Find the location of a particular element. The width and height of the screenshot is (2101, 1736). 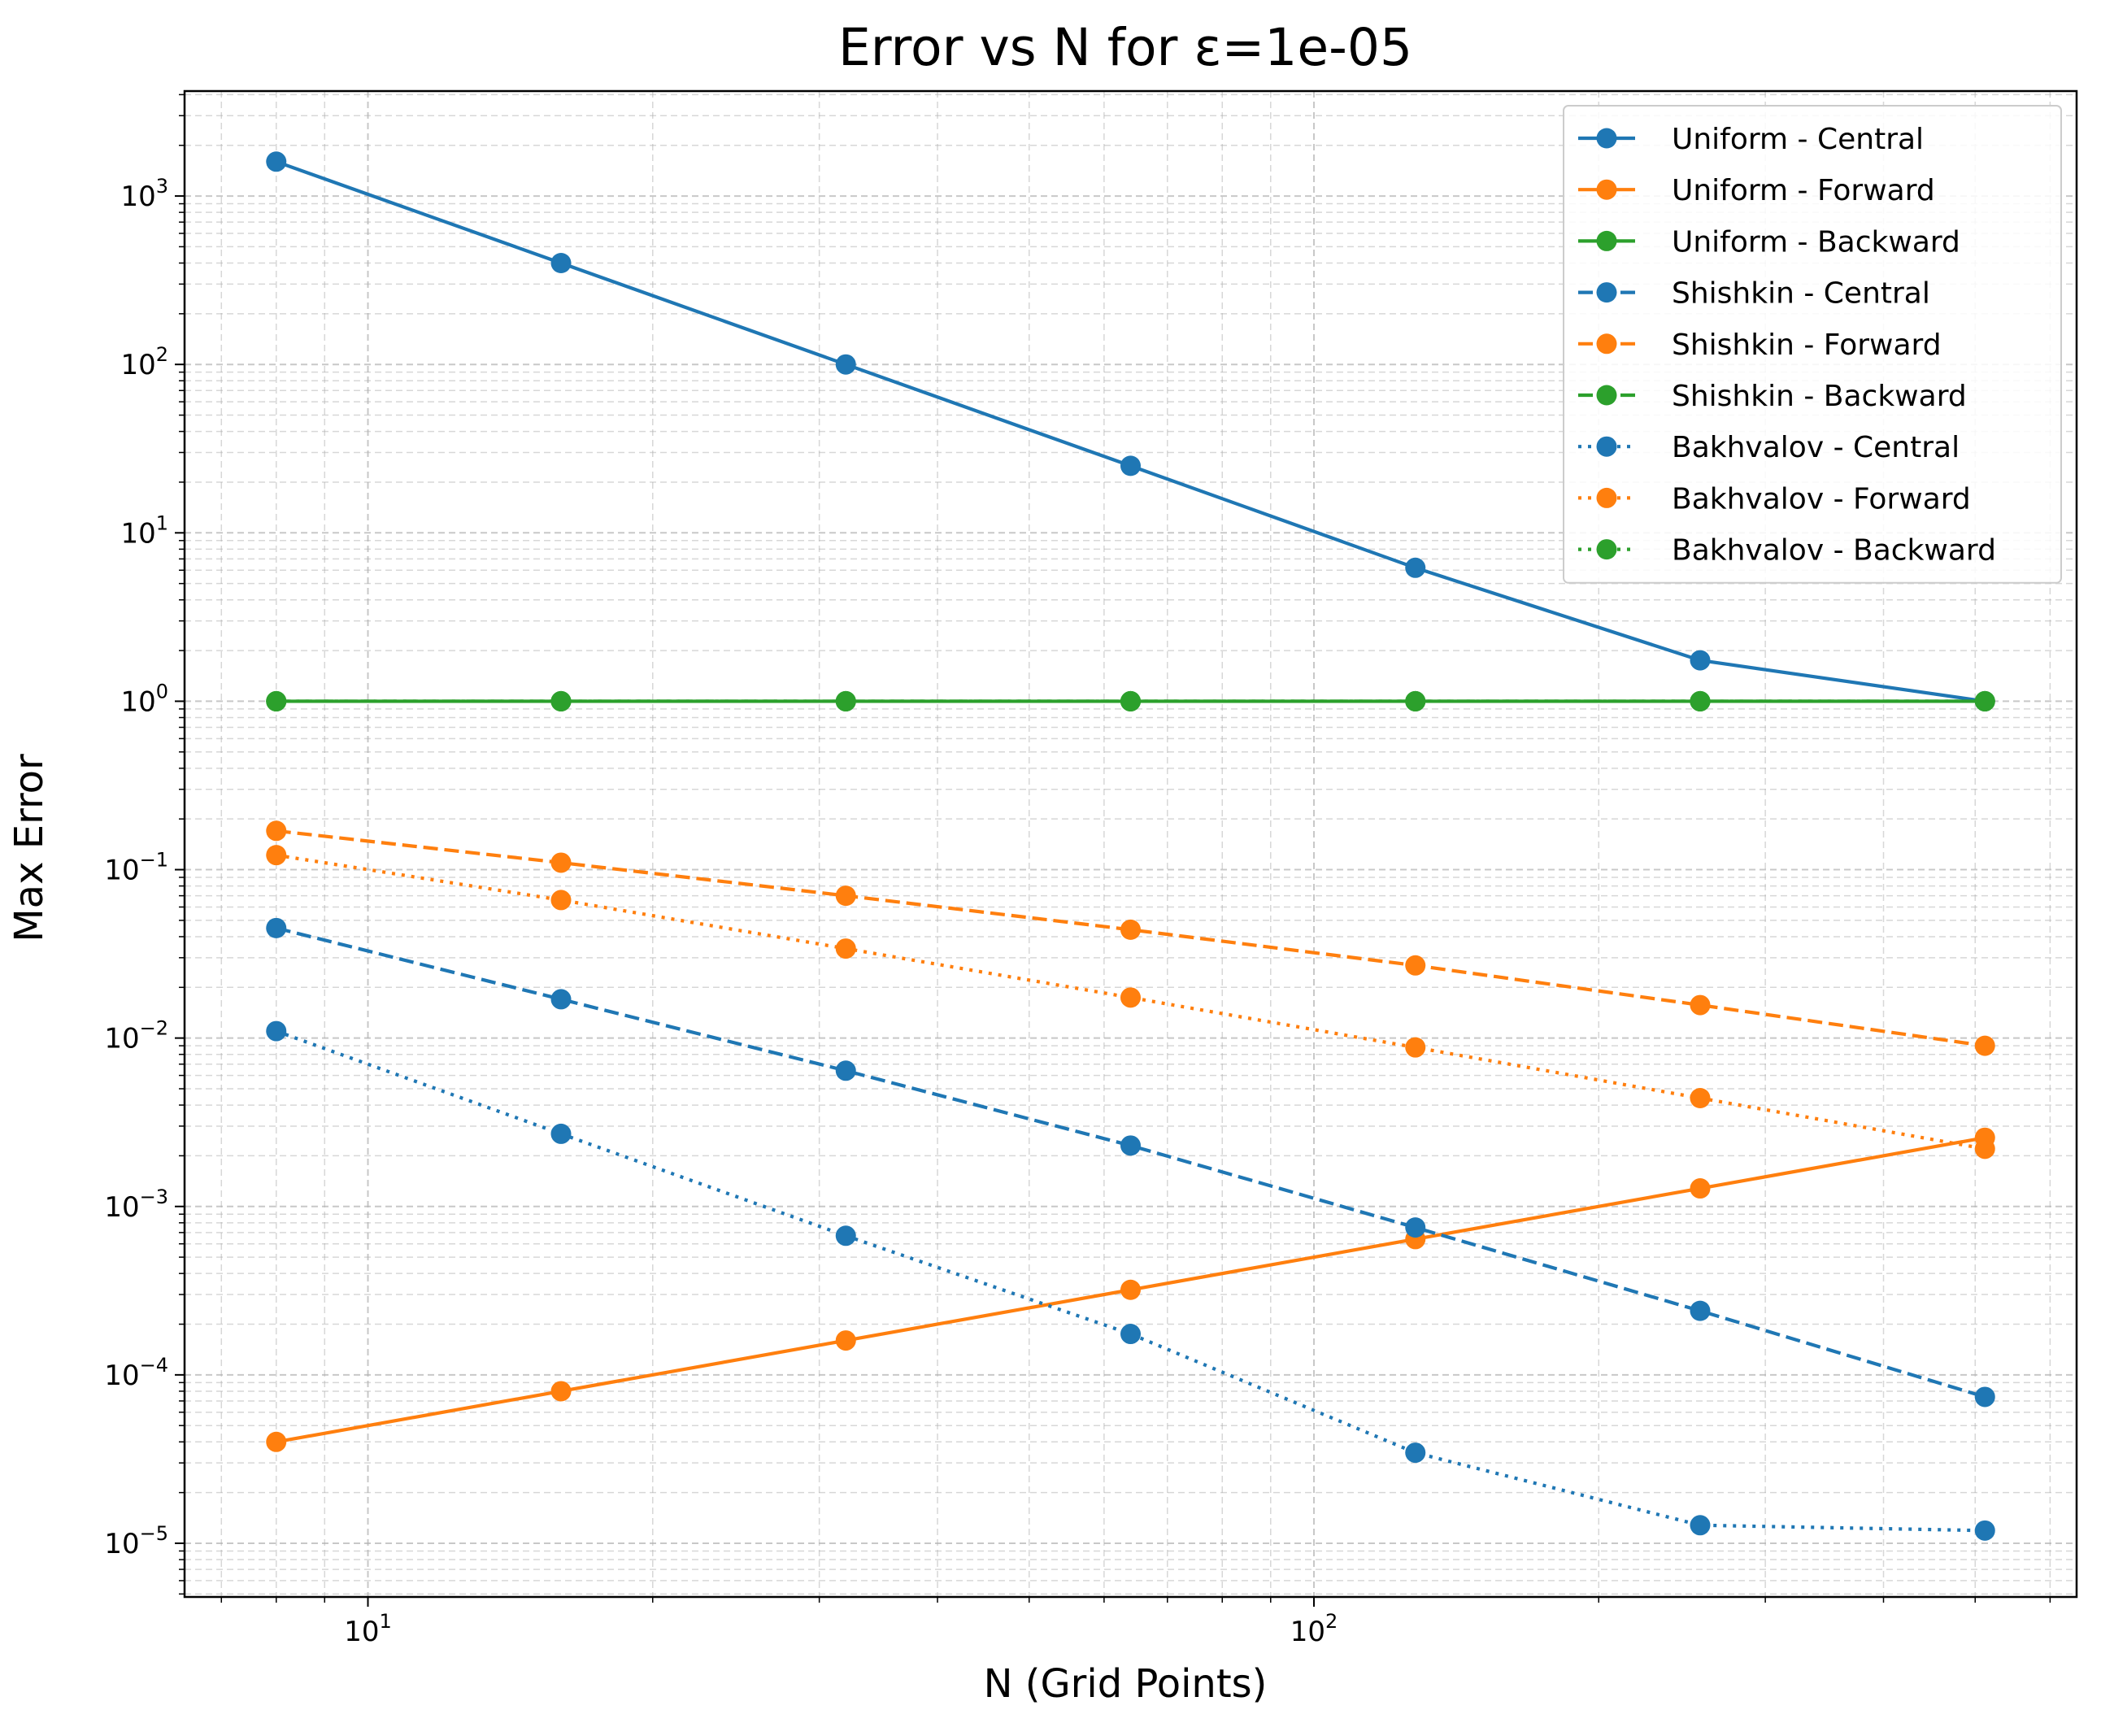

y-tick-label: 10³ is located at coordinates (144, 194).